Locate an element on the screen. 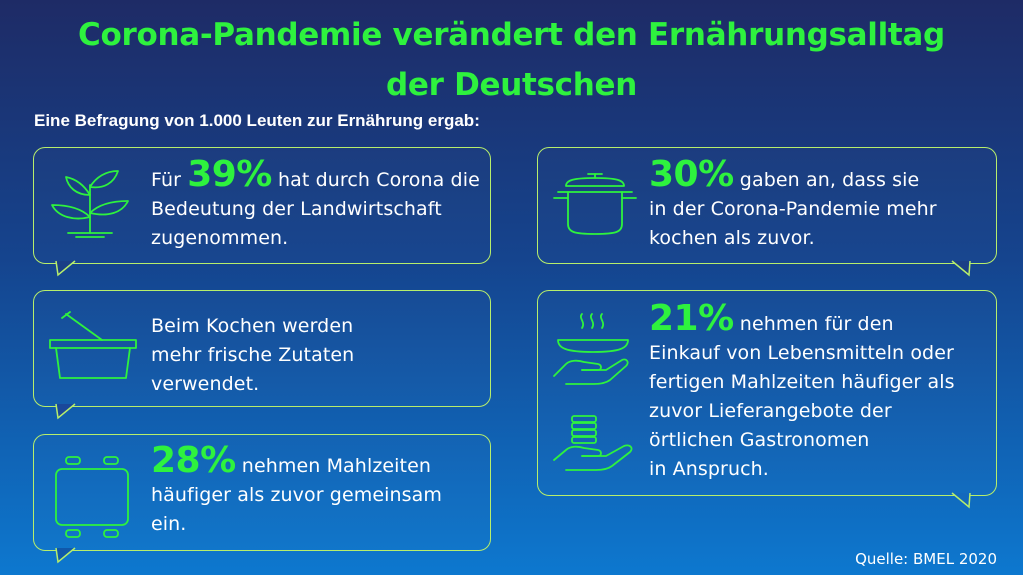 Image resolution: width=1023 pixels, height=575 pixels. text-line: örtlichen Gastronomen is located at coordinates (759, 440).